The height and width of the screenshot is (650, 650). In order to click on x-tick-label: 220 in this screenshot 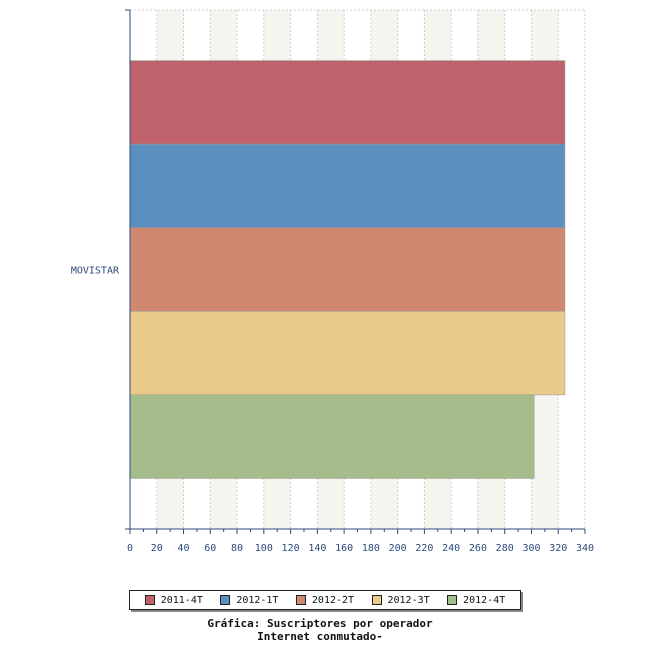, I will do `click(424, 548)`.